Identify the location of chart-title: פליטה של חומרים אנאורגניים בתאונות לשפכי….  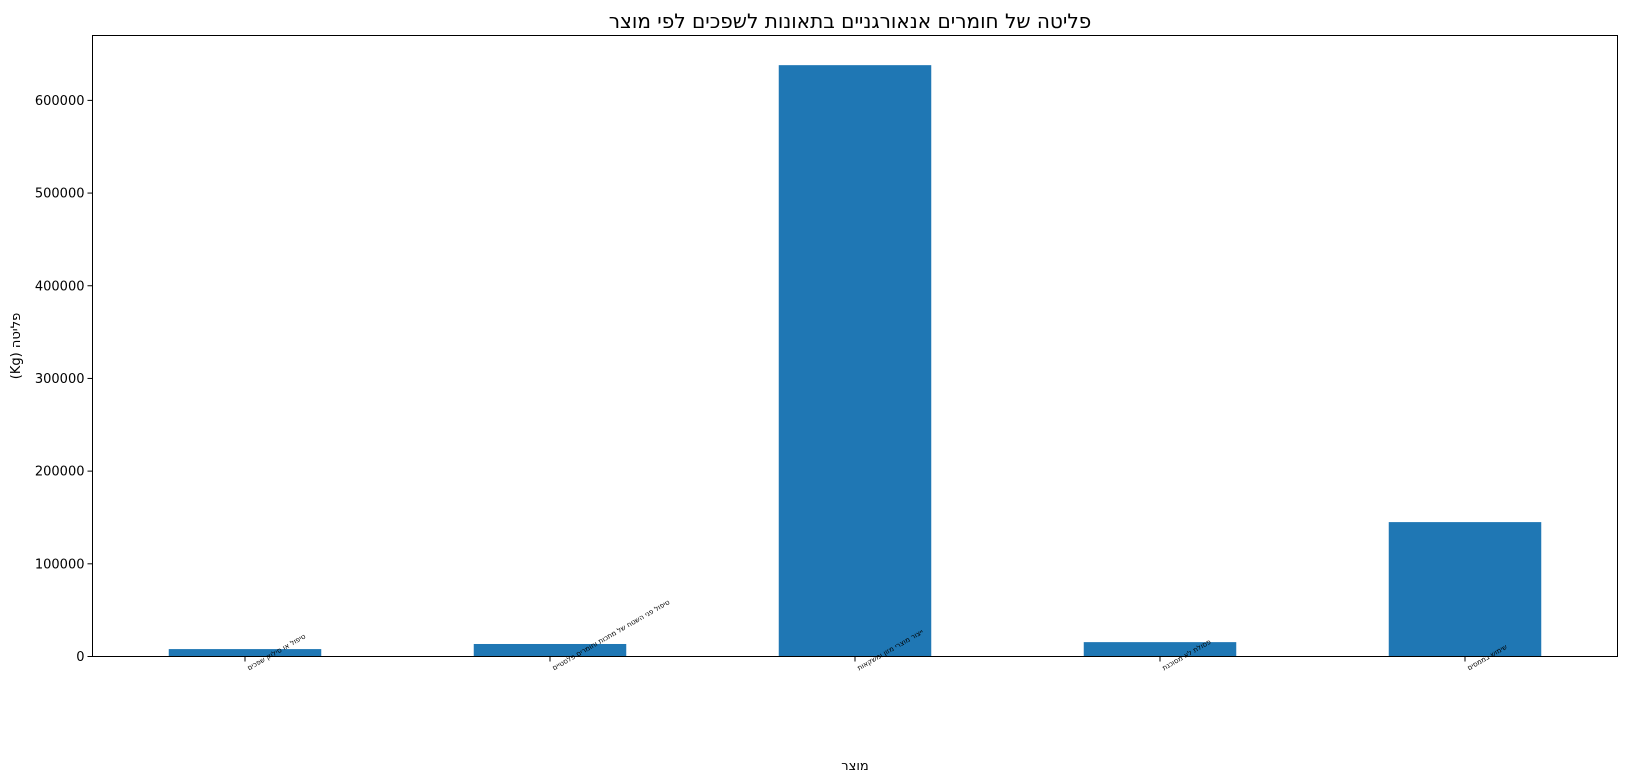
(850, 21).